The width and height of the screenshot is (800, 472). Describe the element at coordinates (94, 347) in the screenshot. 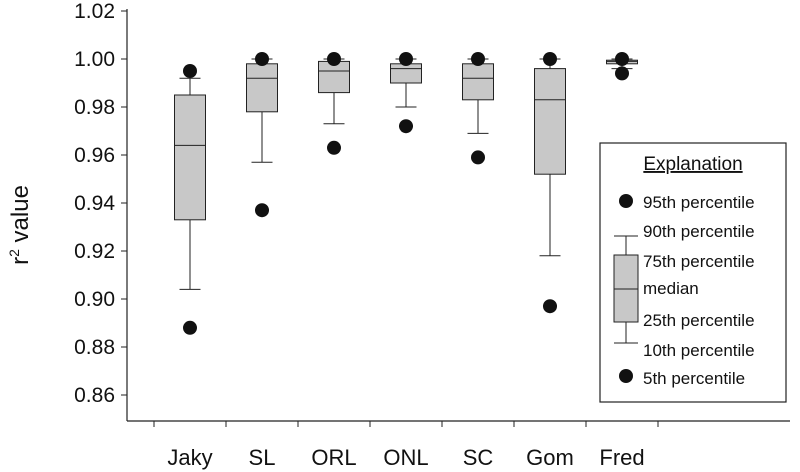

I see `y-tick-label: 0.88` at that location.